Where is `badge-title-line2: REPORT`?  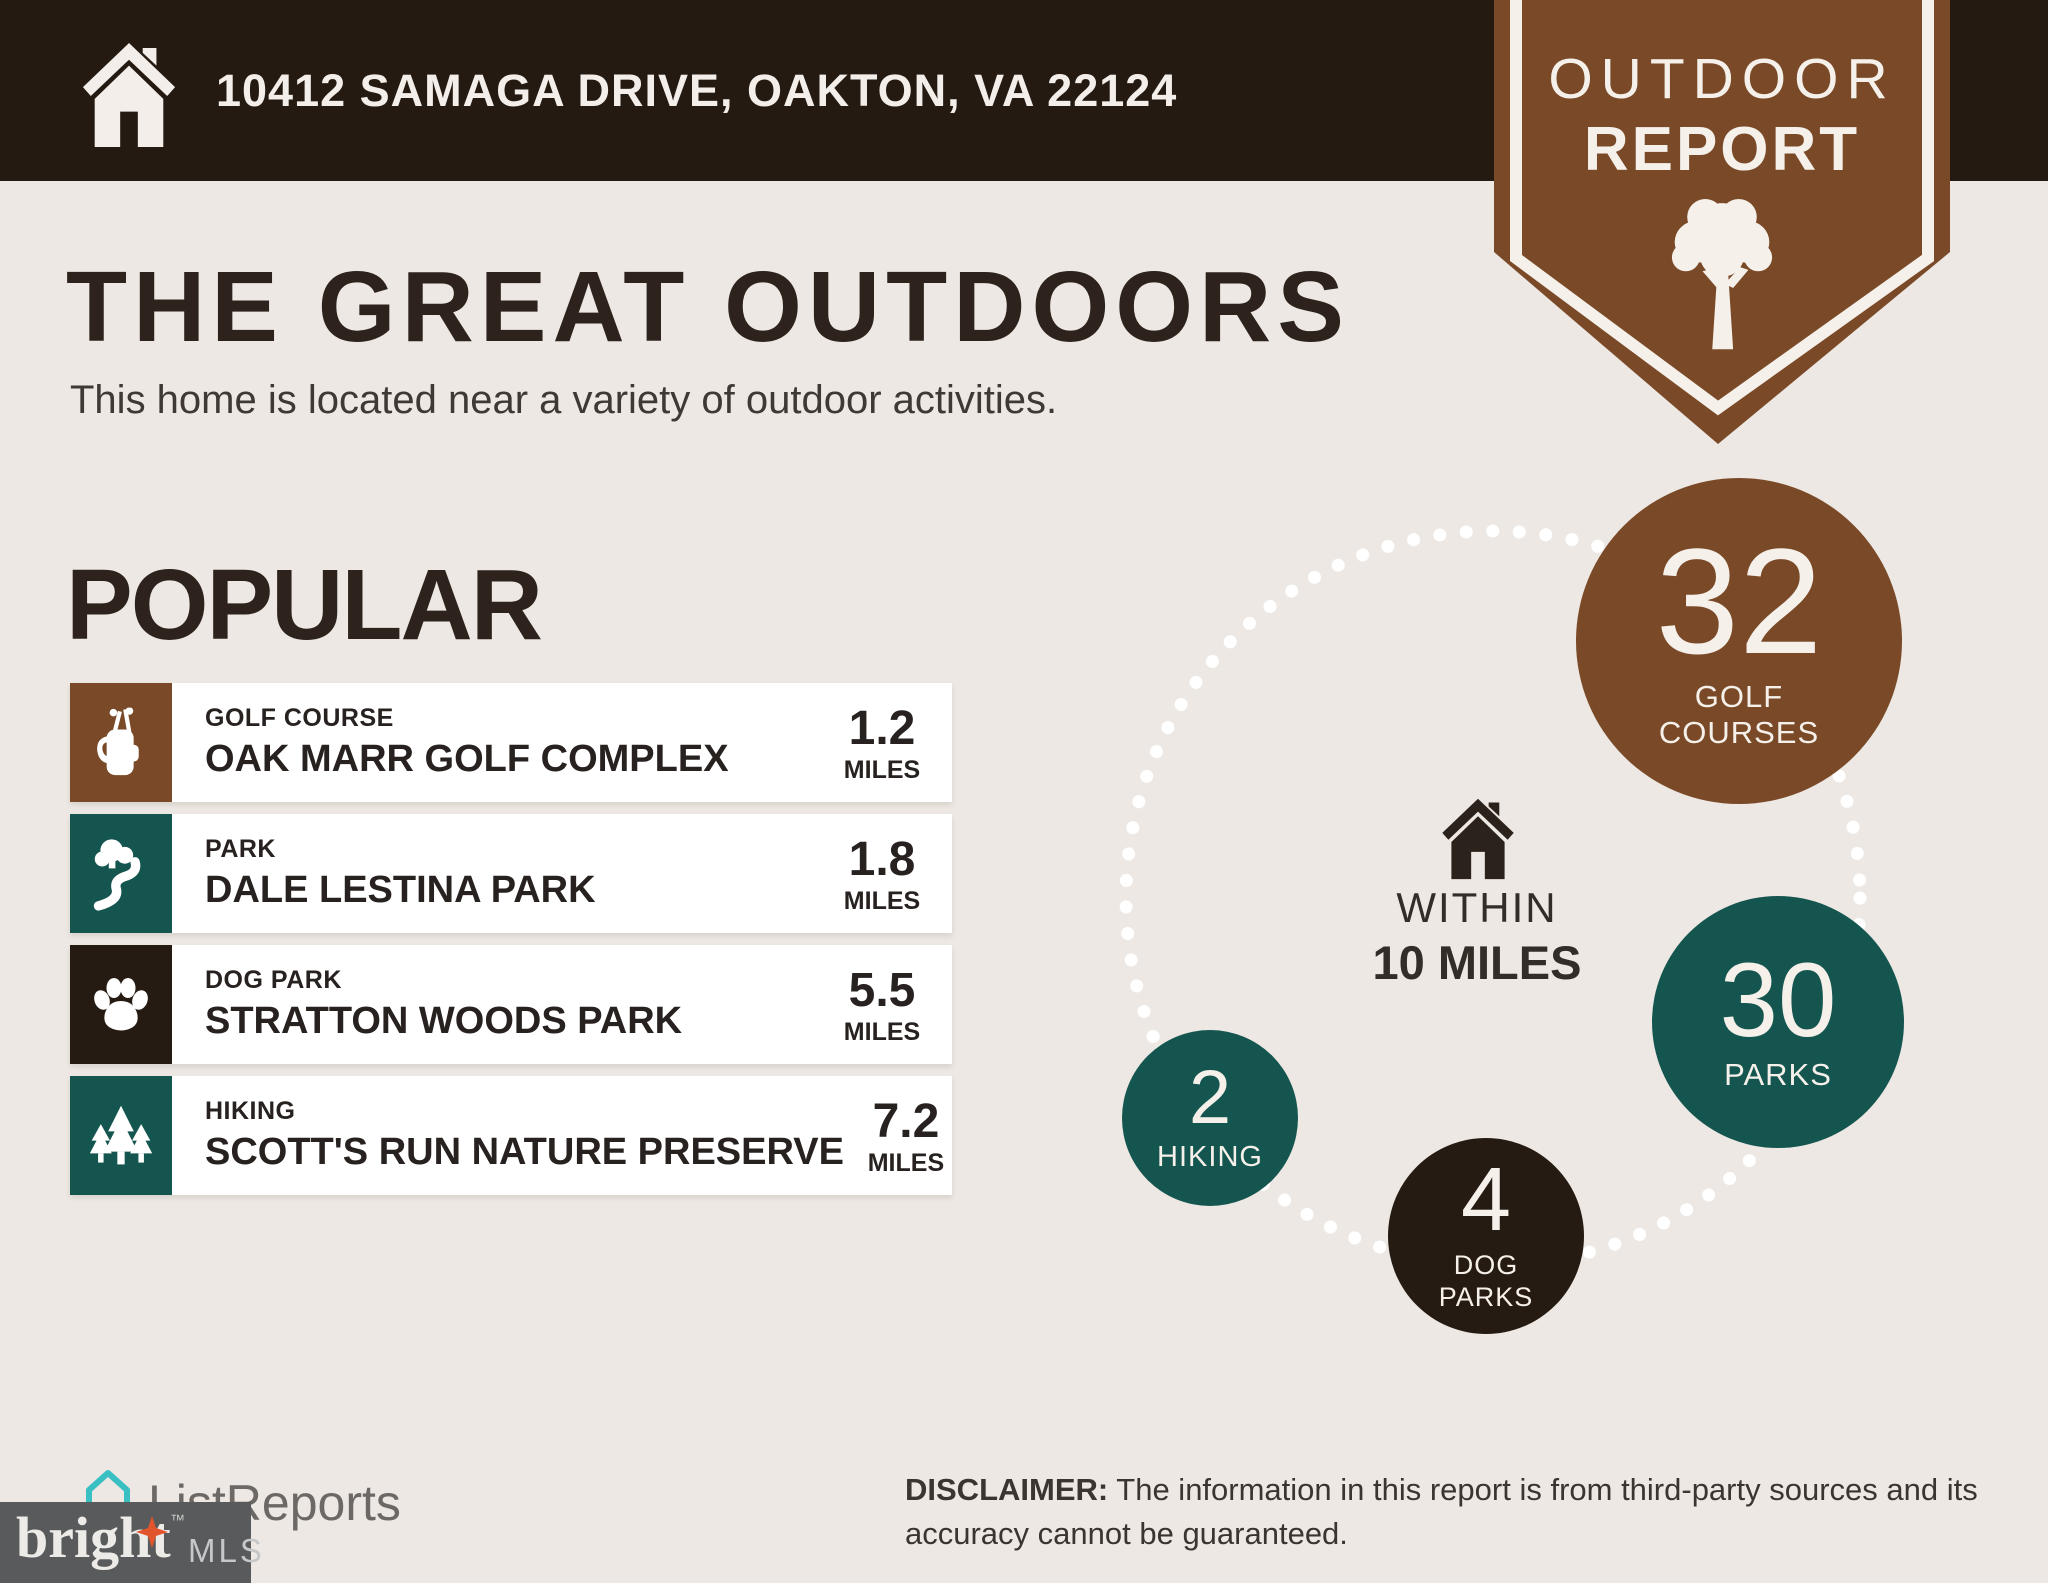
badge-title-line2: REPORT is located at coordinates (1722, 149).